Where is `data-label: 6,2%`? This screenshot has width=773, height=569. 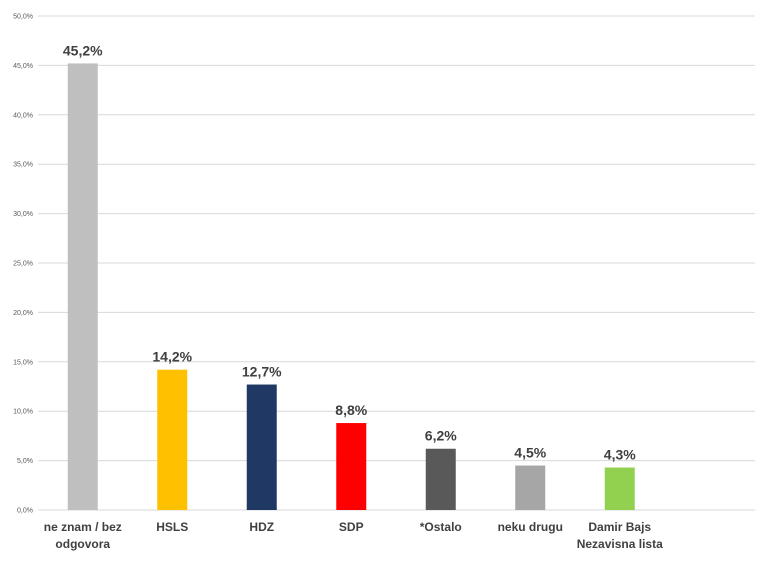 data-label: 6,2% is located at coordinates (441, 436).